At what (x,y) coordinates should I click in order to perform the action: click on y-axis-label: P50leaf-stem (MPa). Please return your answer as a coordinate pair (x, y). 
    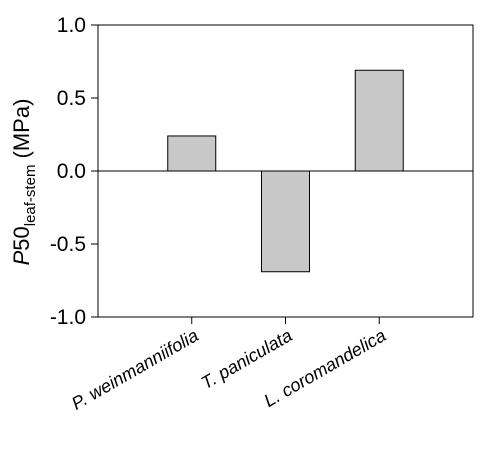
    Looking at the image, I should click on (24, 182).